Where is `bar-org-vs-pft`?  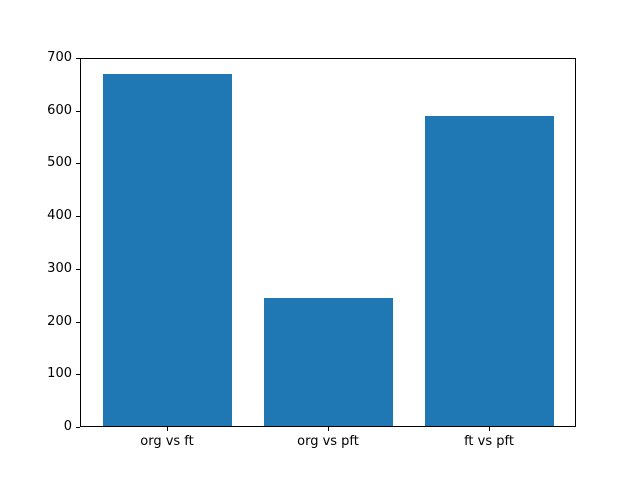 bar-org-vs-pft is located at coordinates (328, 362).